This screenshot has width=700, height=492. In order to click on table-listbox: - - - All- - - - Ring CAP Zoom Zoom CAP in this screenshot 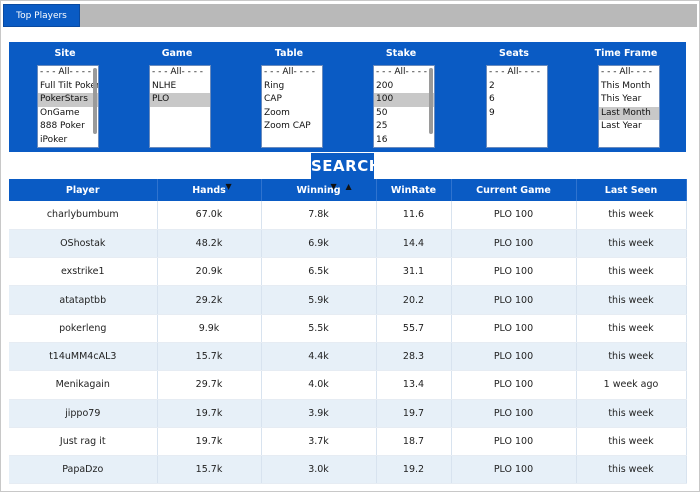, I will do `click(292, 106)`.